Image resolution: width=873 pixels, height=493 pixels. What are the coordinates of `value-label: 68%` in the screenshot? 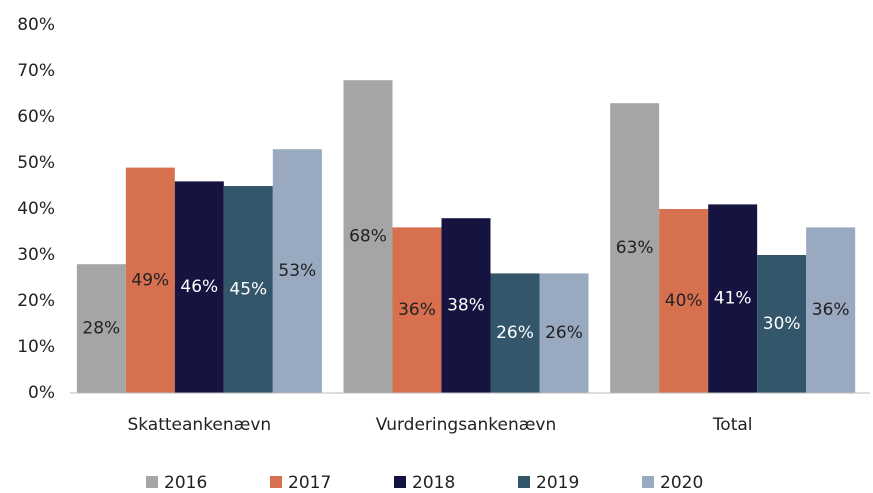 It's located at (368, 237).